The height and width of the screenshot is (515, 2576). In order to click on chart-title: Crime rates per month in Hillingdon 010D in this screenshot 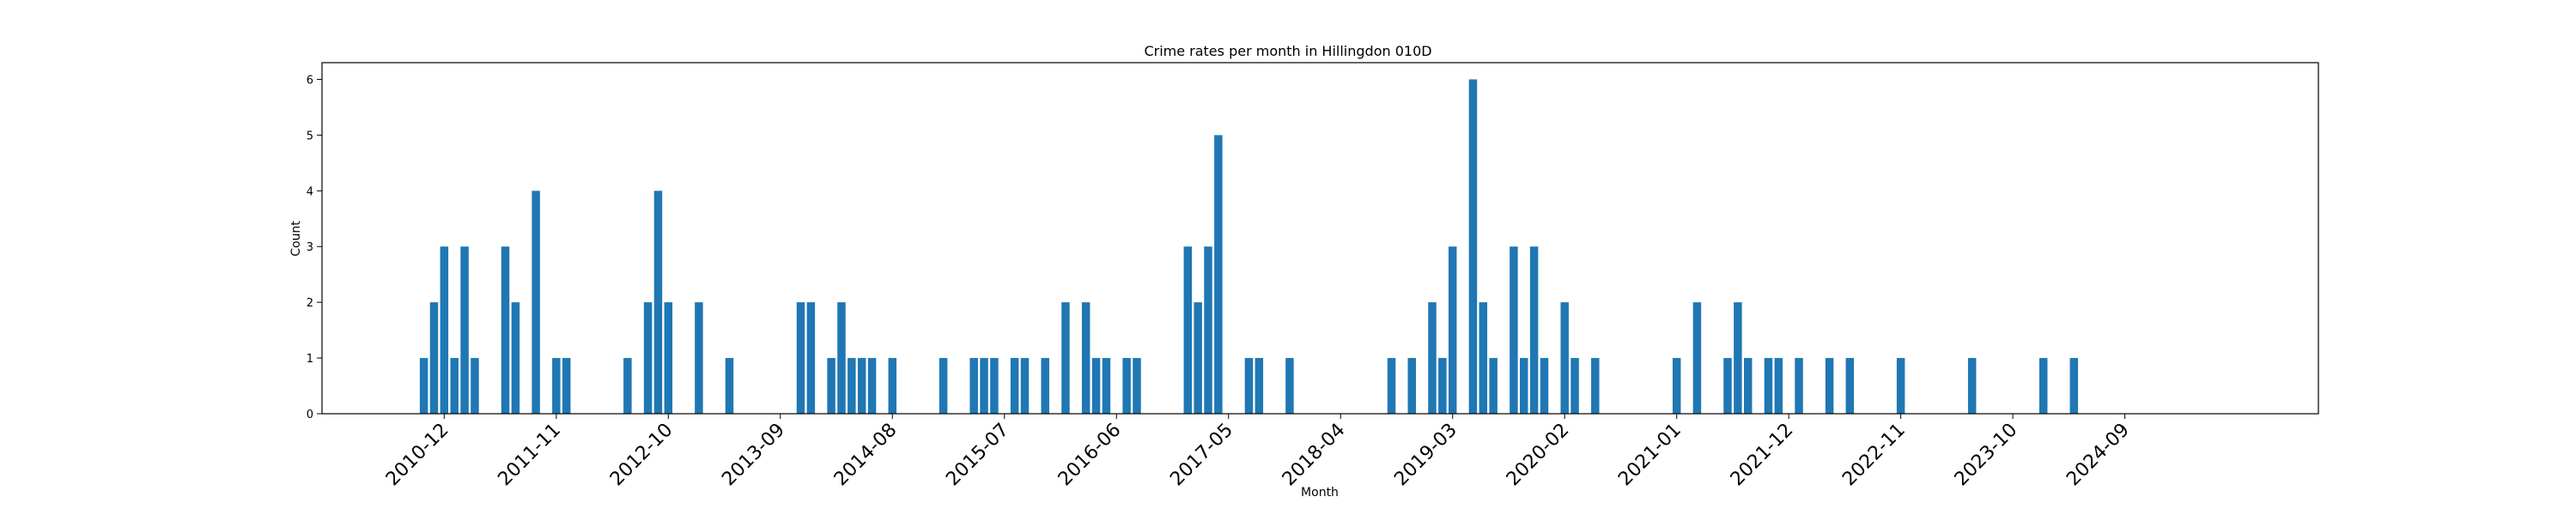, I will do `click(1287, 51)`.